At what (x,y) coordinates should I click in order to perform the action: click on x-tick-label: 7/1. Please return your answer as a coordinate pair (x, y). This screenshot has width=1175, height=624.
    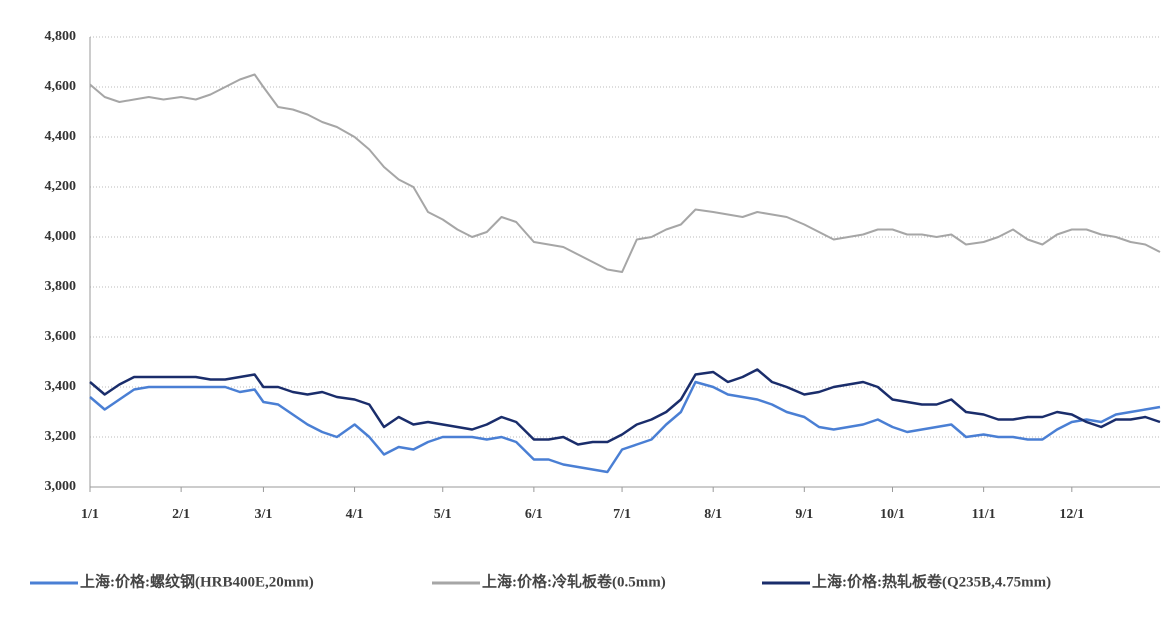
    Looking at the image, I should click on (622, 514).